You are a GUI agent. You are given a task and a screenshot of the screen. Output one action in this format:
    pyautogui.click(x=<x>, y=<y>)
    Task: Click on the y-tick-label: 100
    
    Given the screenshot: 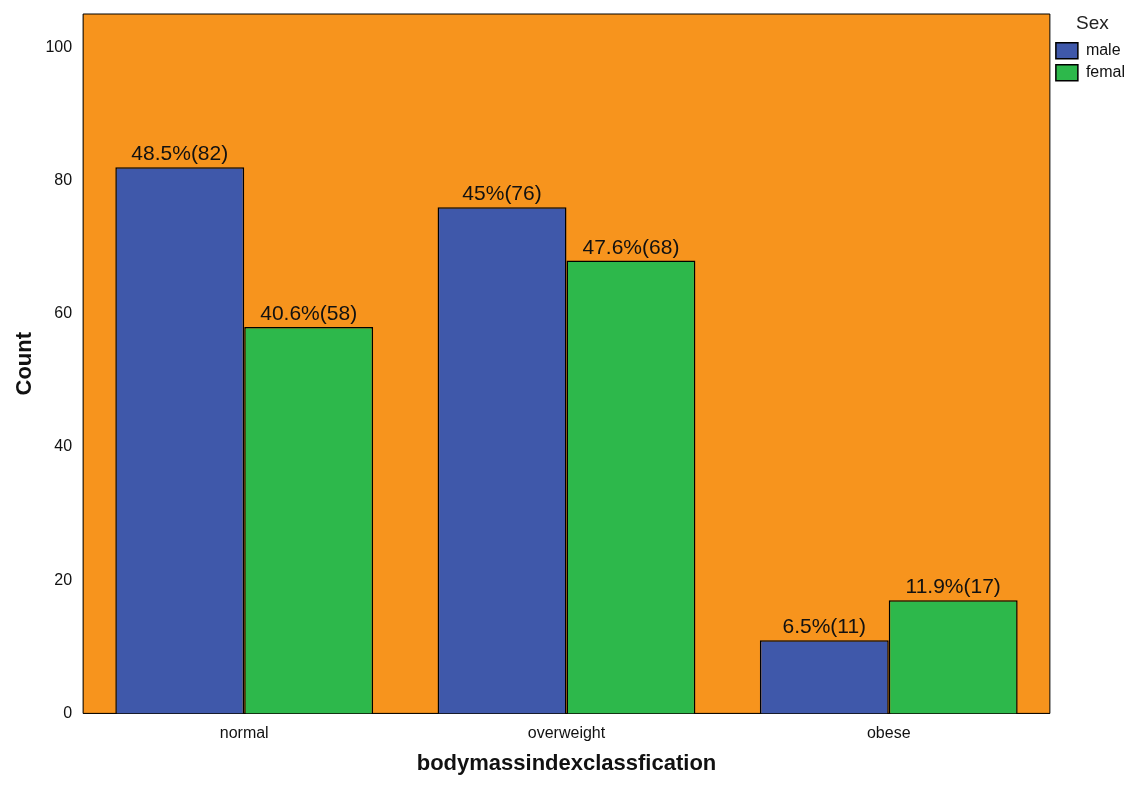 What is the action you would take?
    pyautogui.click(x=59, y=46)
    